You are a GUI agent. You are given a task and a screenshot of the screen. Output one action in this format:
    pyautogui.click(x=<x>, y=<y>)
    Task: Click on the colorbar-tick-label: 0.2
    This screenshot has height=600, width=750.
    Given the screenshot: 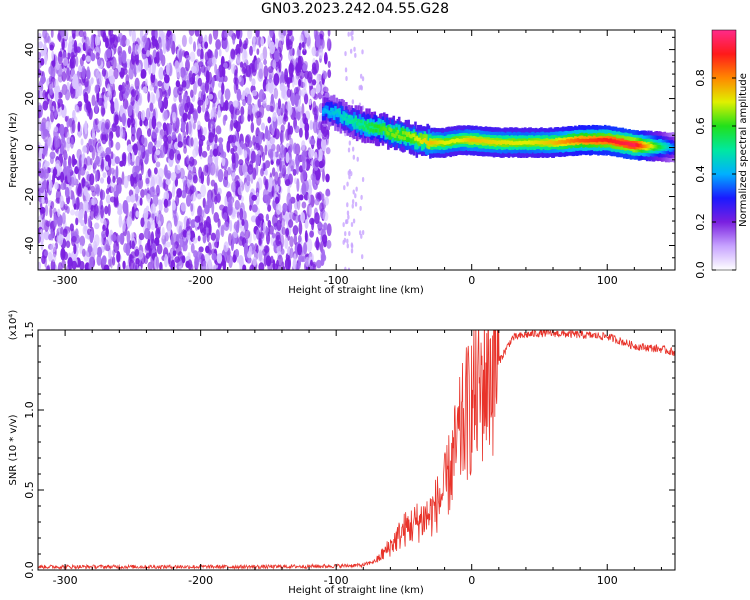 What is the action you would take?
    pyautogui.click(x=700, y=222)
    